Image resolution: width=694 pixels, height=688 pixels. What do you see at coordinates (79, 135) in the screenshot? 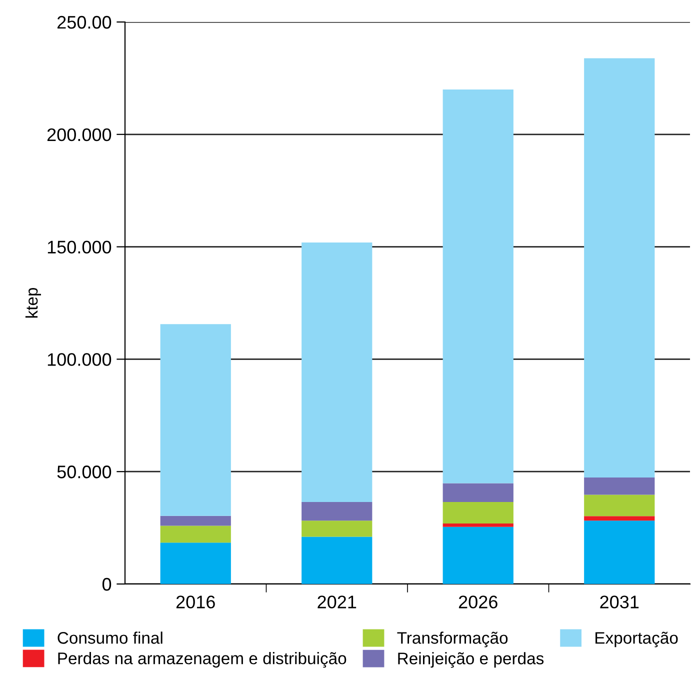
I see `y-tick-label: 200.000` at bounding box center [79, 135].